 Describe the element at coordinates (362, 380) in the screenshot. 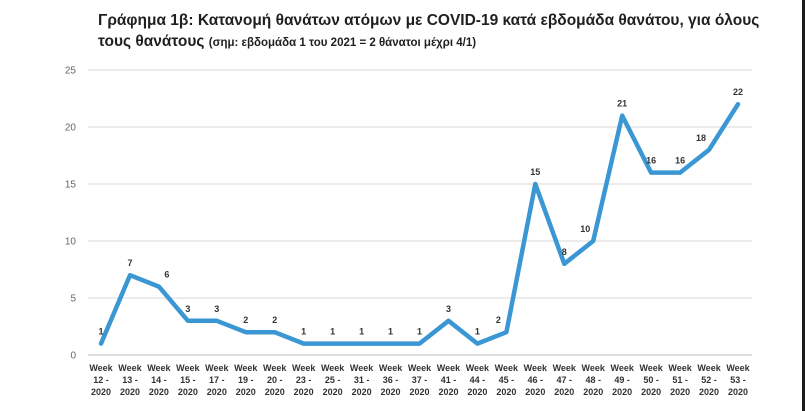

I see `x-tick-label: Week 31 -2020` at that location.